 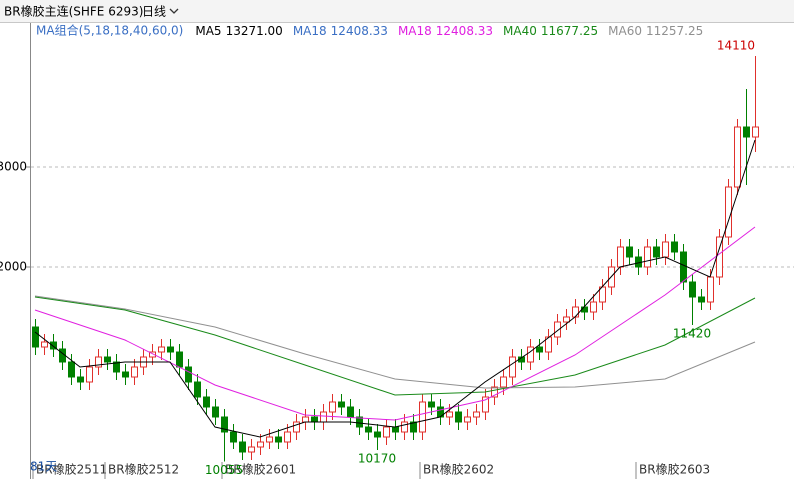 I want to click on legend-entry: MA60 11257.25, so click(x=655, y=31).